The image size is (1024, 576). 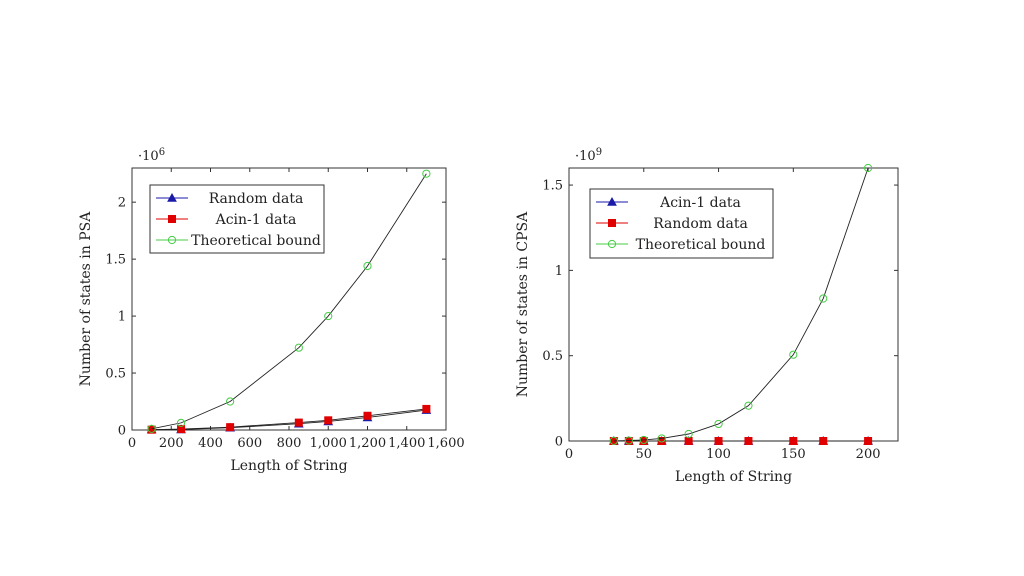 I want to click on x-tick-label: 1,600, so click(x=445, y=443).